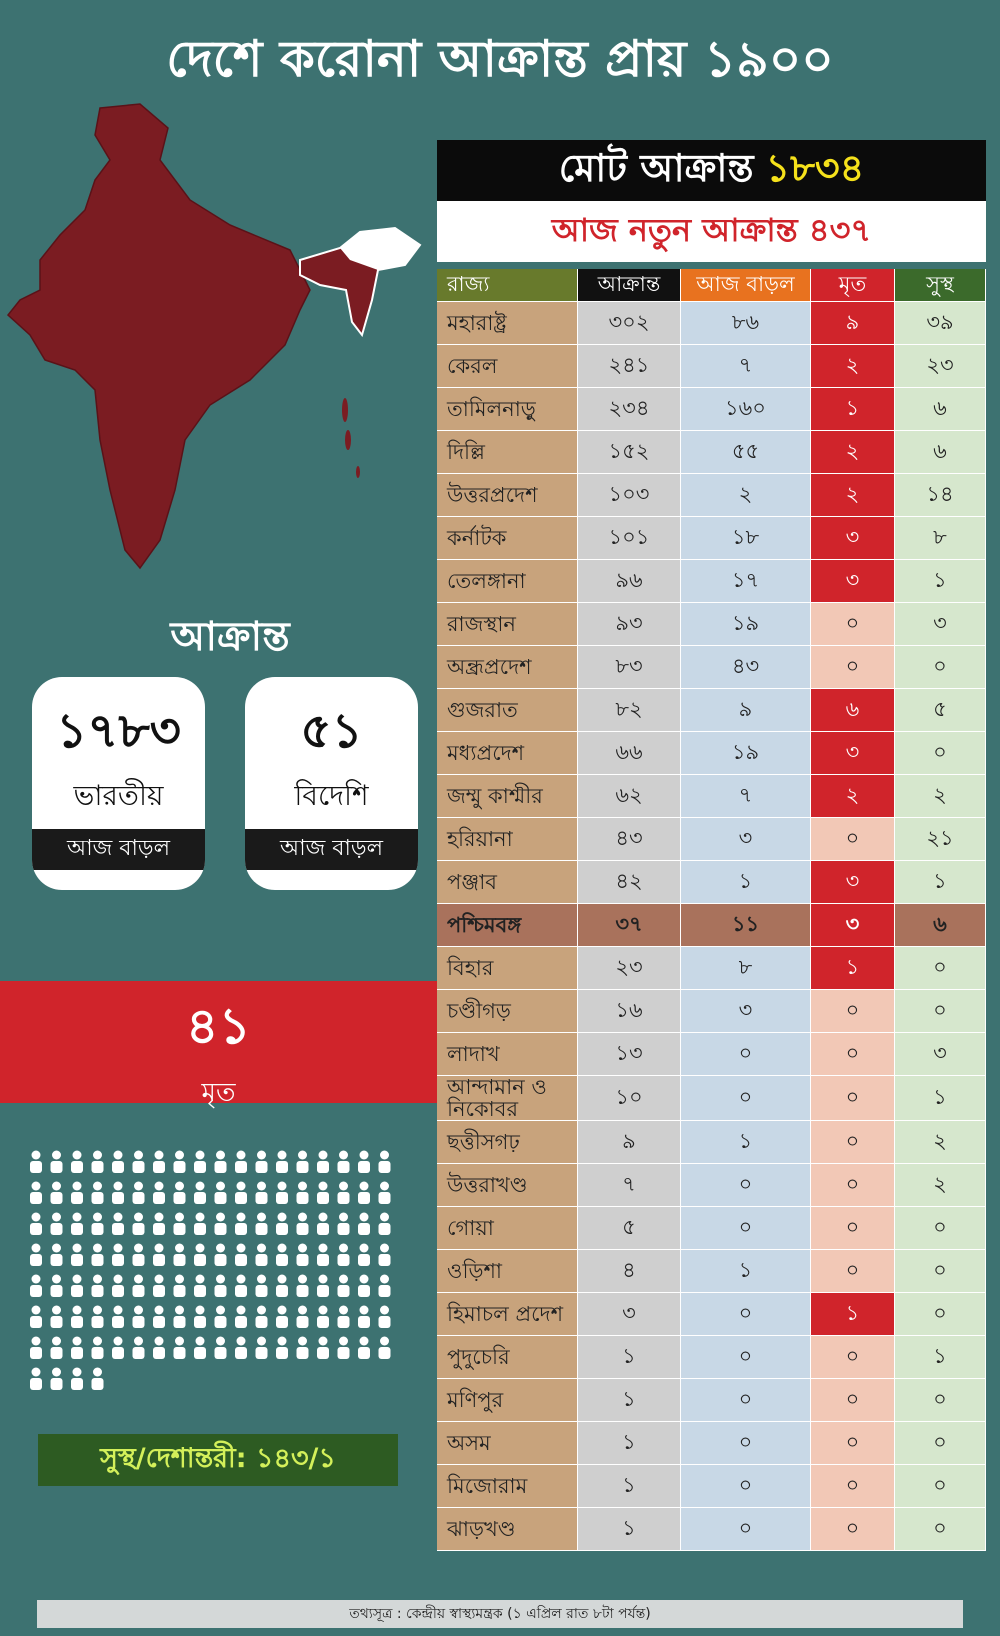 This screenshot has height=1636, width=1000. I want to click on state-name: অন্ধ্রপ্রদেশ, so click(507, 667).